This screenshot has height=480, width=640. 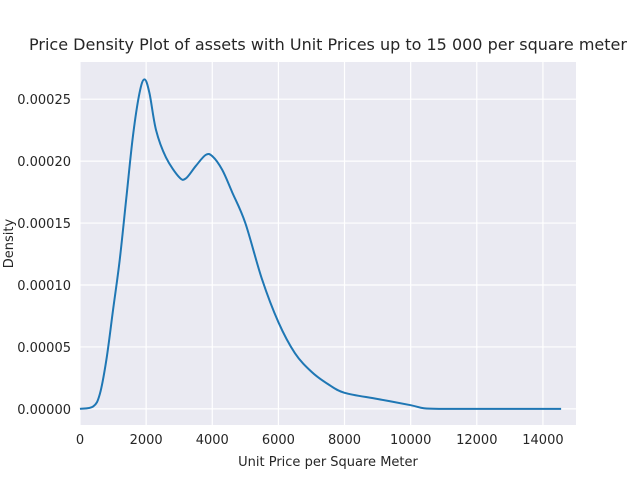 I want to click on x-axis-ticks: 0 2000 4000 6000 8000 10000 12000 14000, so click(x=320, y=440).